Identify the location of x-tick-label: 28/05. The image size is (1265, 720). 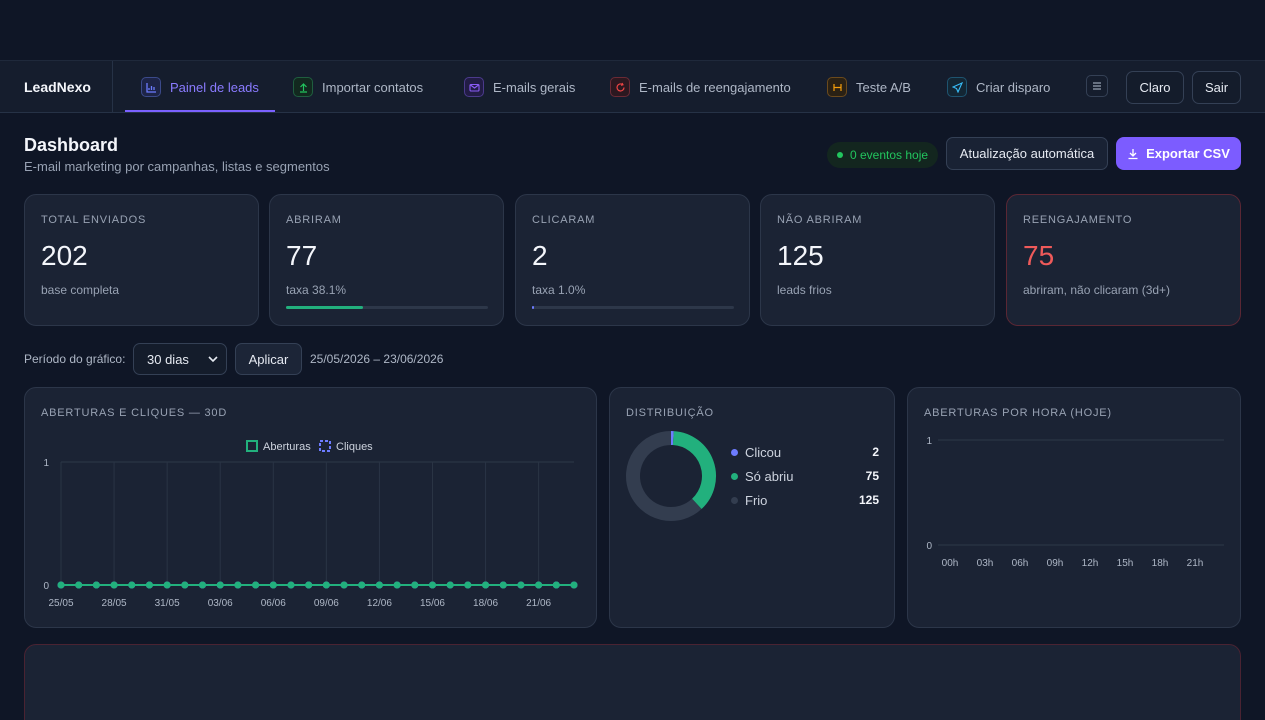
(114, 603).